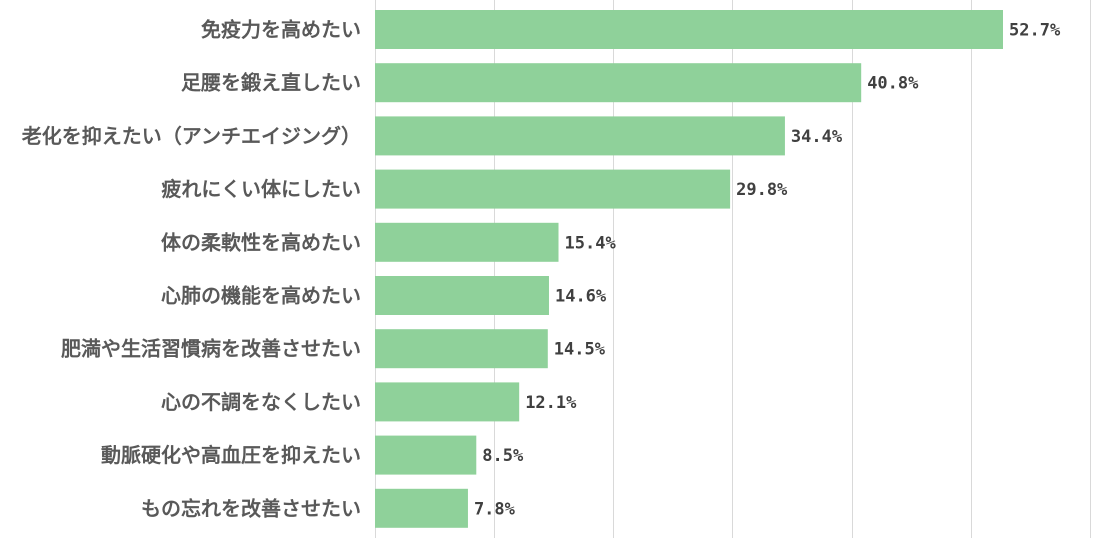 The height and width of the screenshot is (538, 1101). What do you see at coordinates (551, 403) in the screenshot?
I see `value-label: 12.1%` at bounding box center [551, 403].